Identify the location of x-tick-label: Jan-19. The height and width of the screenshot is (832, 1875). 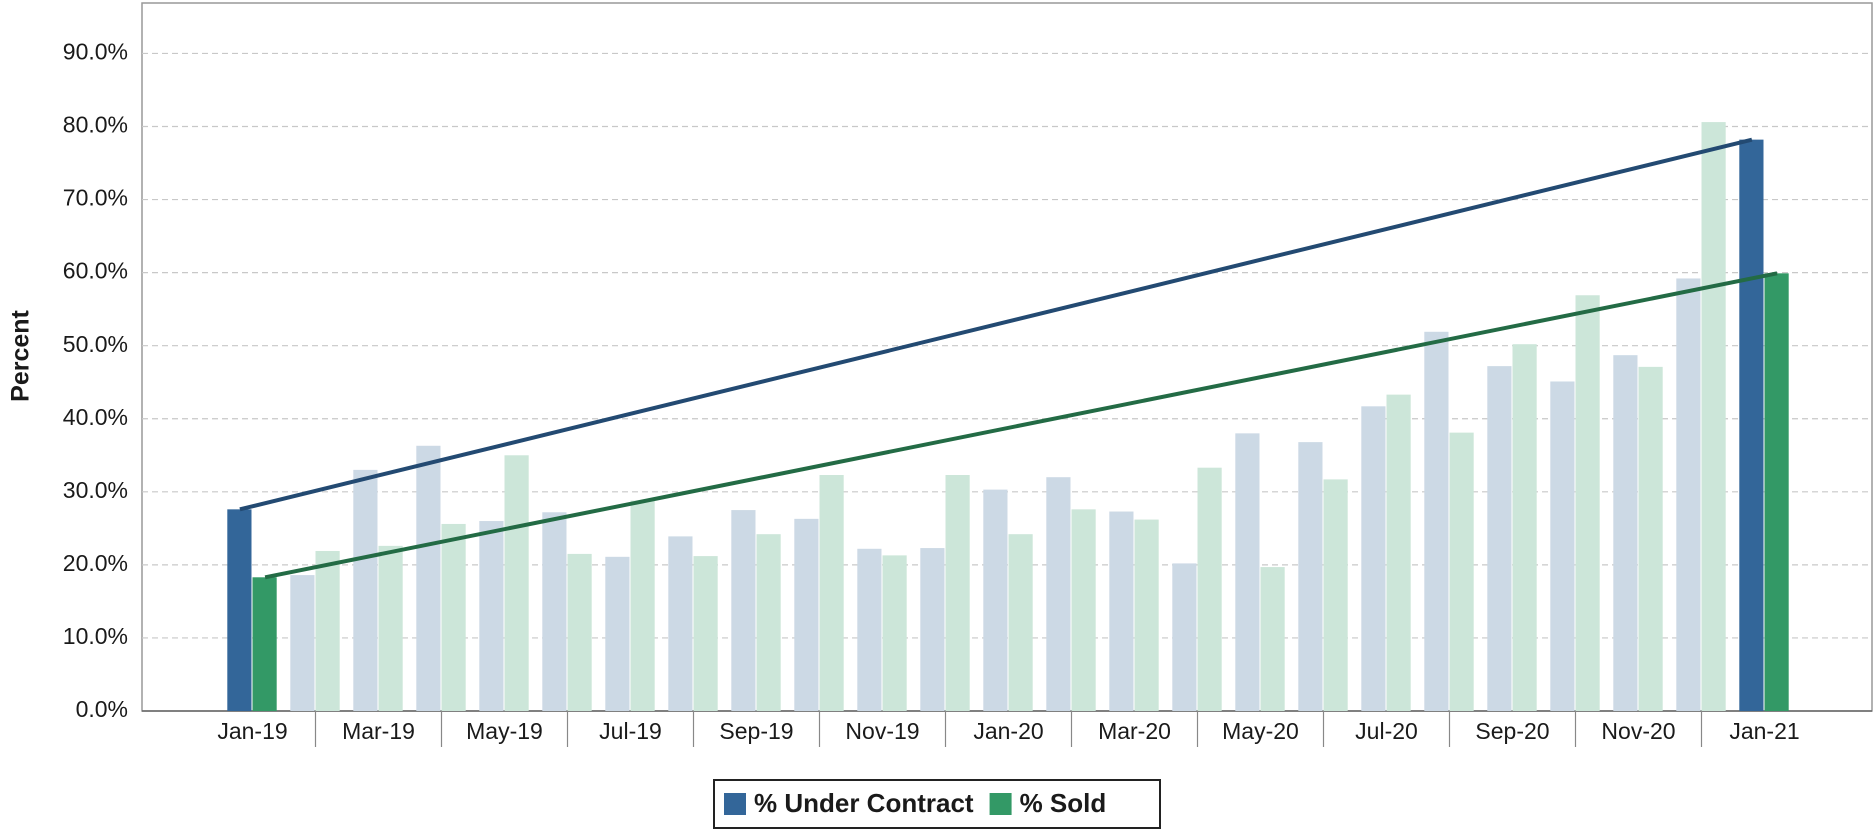
(252, 731).